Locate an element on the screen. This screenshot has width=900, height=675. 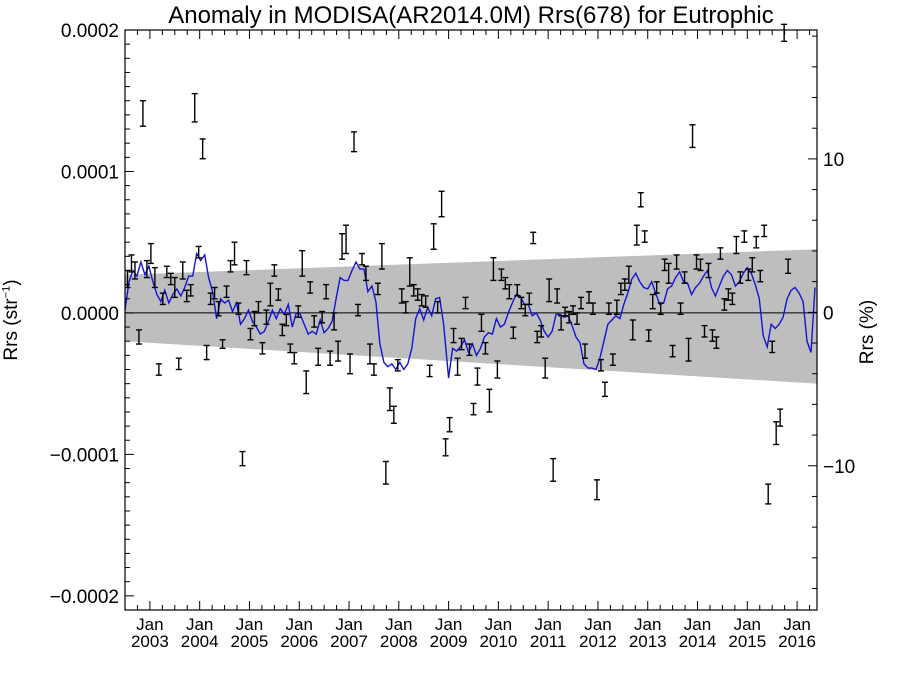
y-tick-label-right: 0 is located at coordinates (828, 313).